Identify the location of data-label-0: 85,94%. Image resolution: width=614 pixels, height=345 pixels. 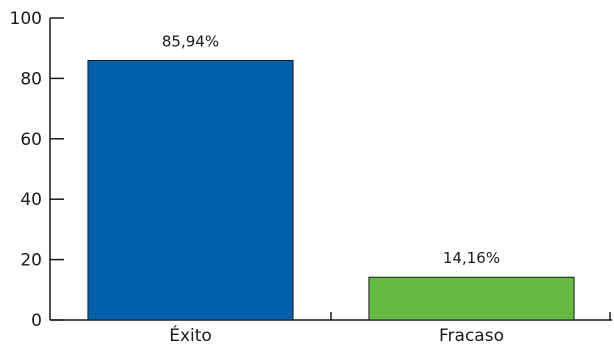
(190, 41).